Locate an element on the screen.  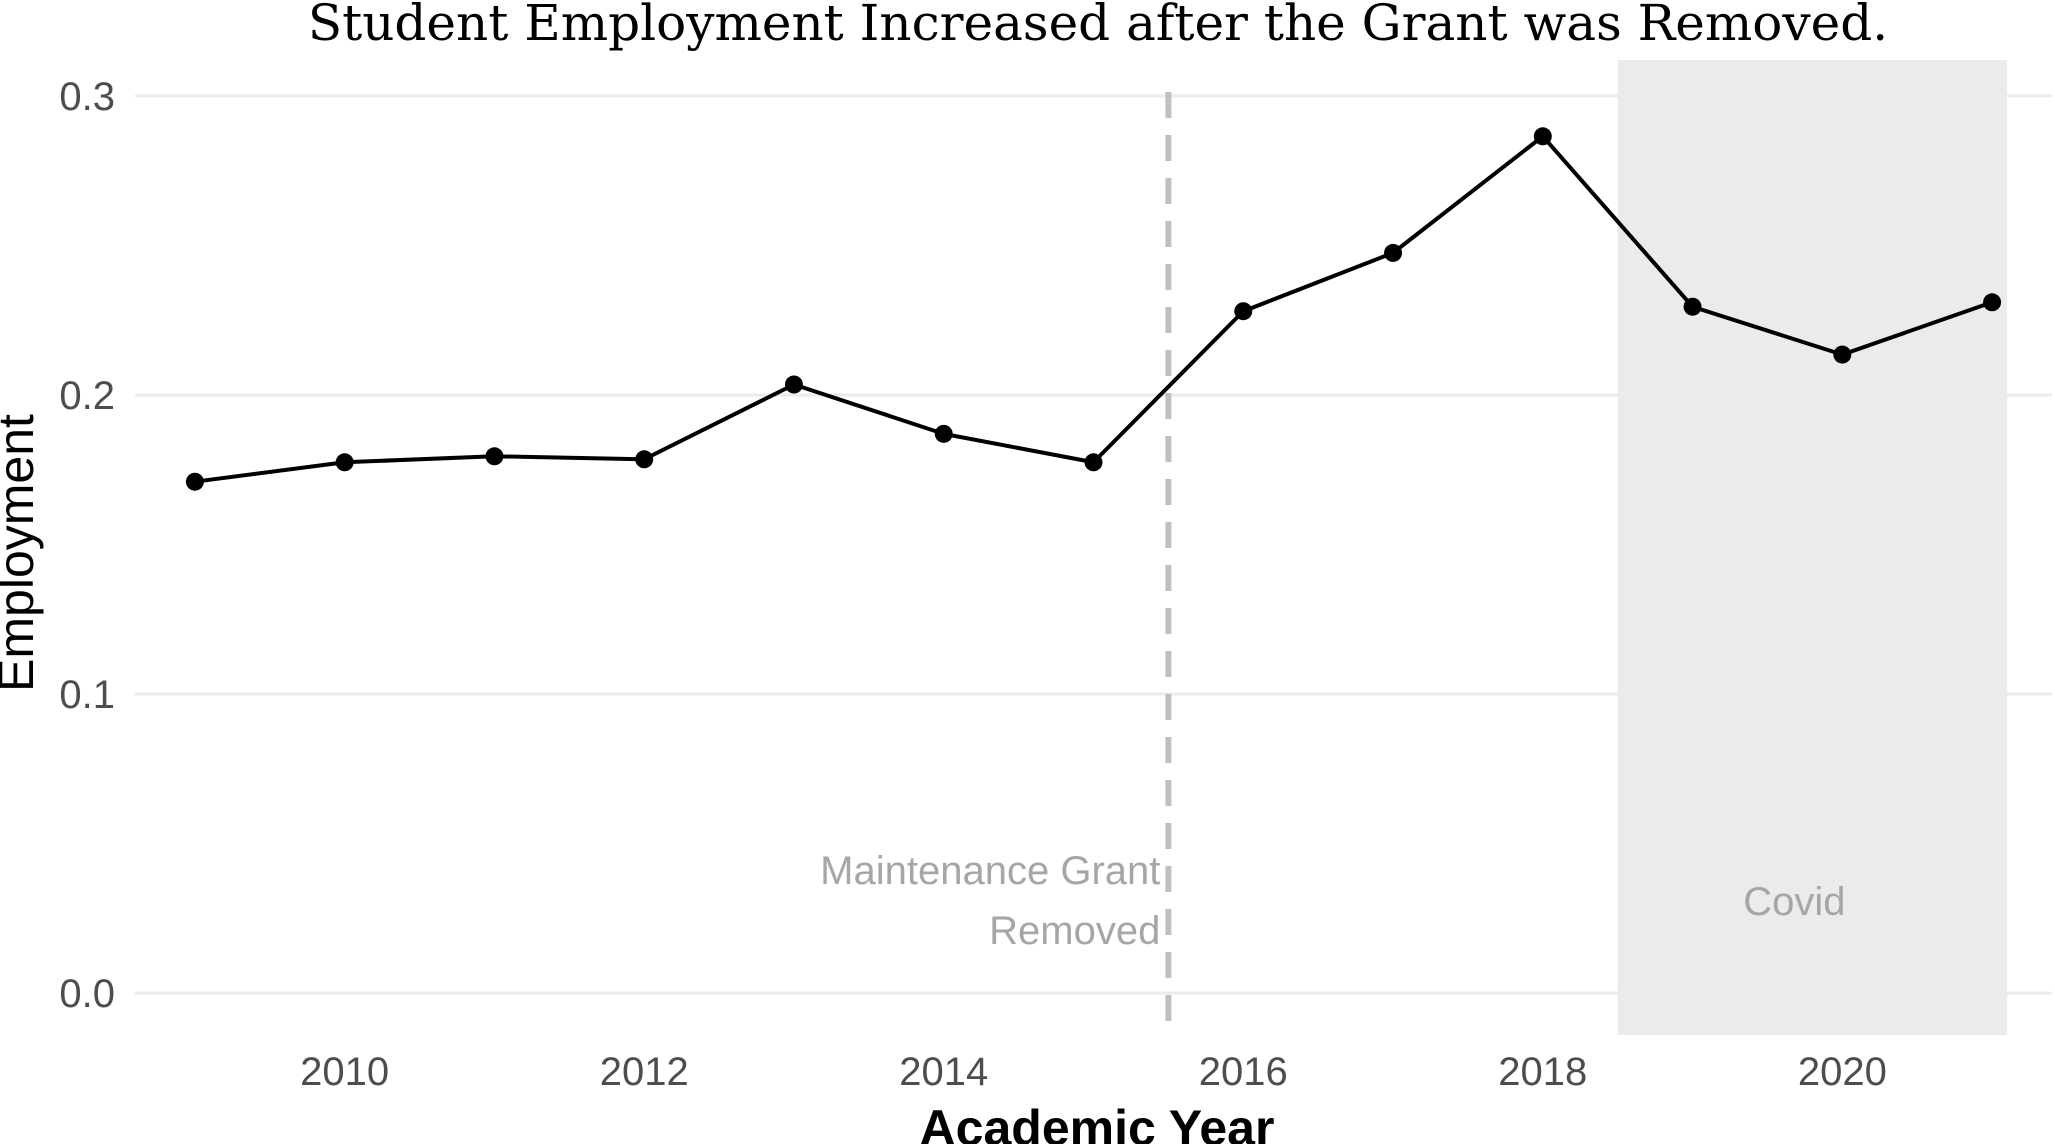
x-axis-title: Academic Year is located at coordinates (1097, 1122).